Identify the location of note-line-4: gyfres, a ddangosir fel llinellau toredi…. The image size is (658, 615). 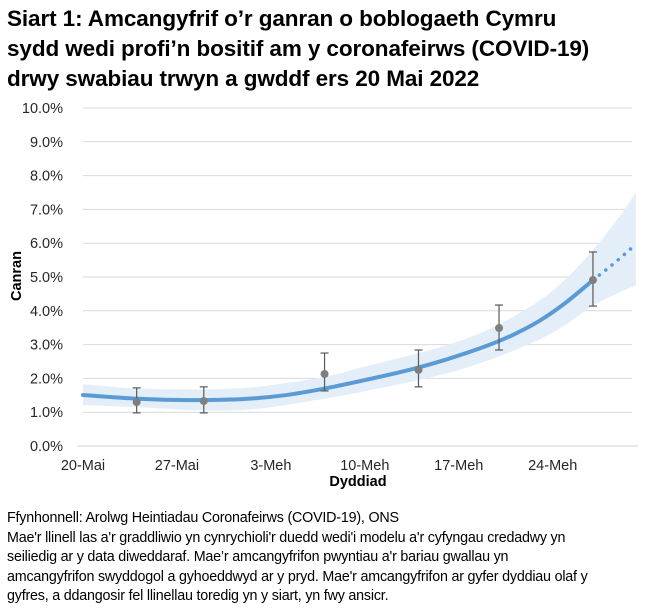
(198, 596).